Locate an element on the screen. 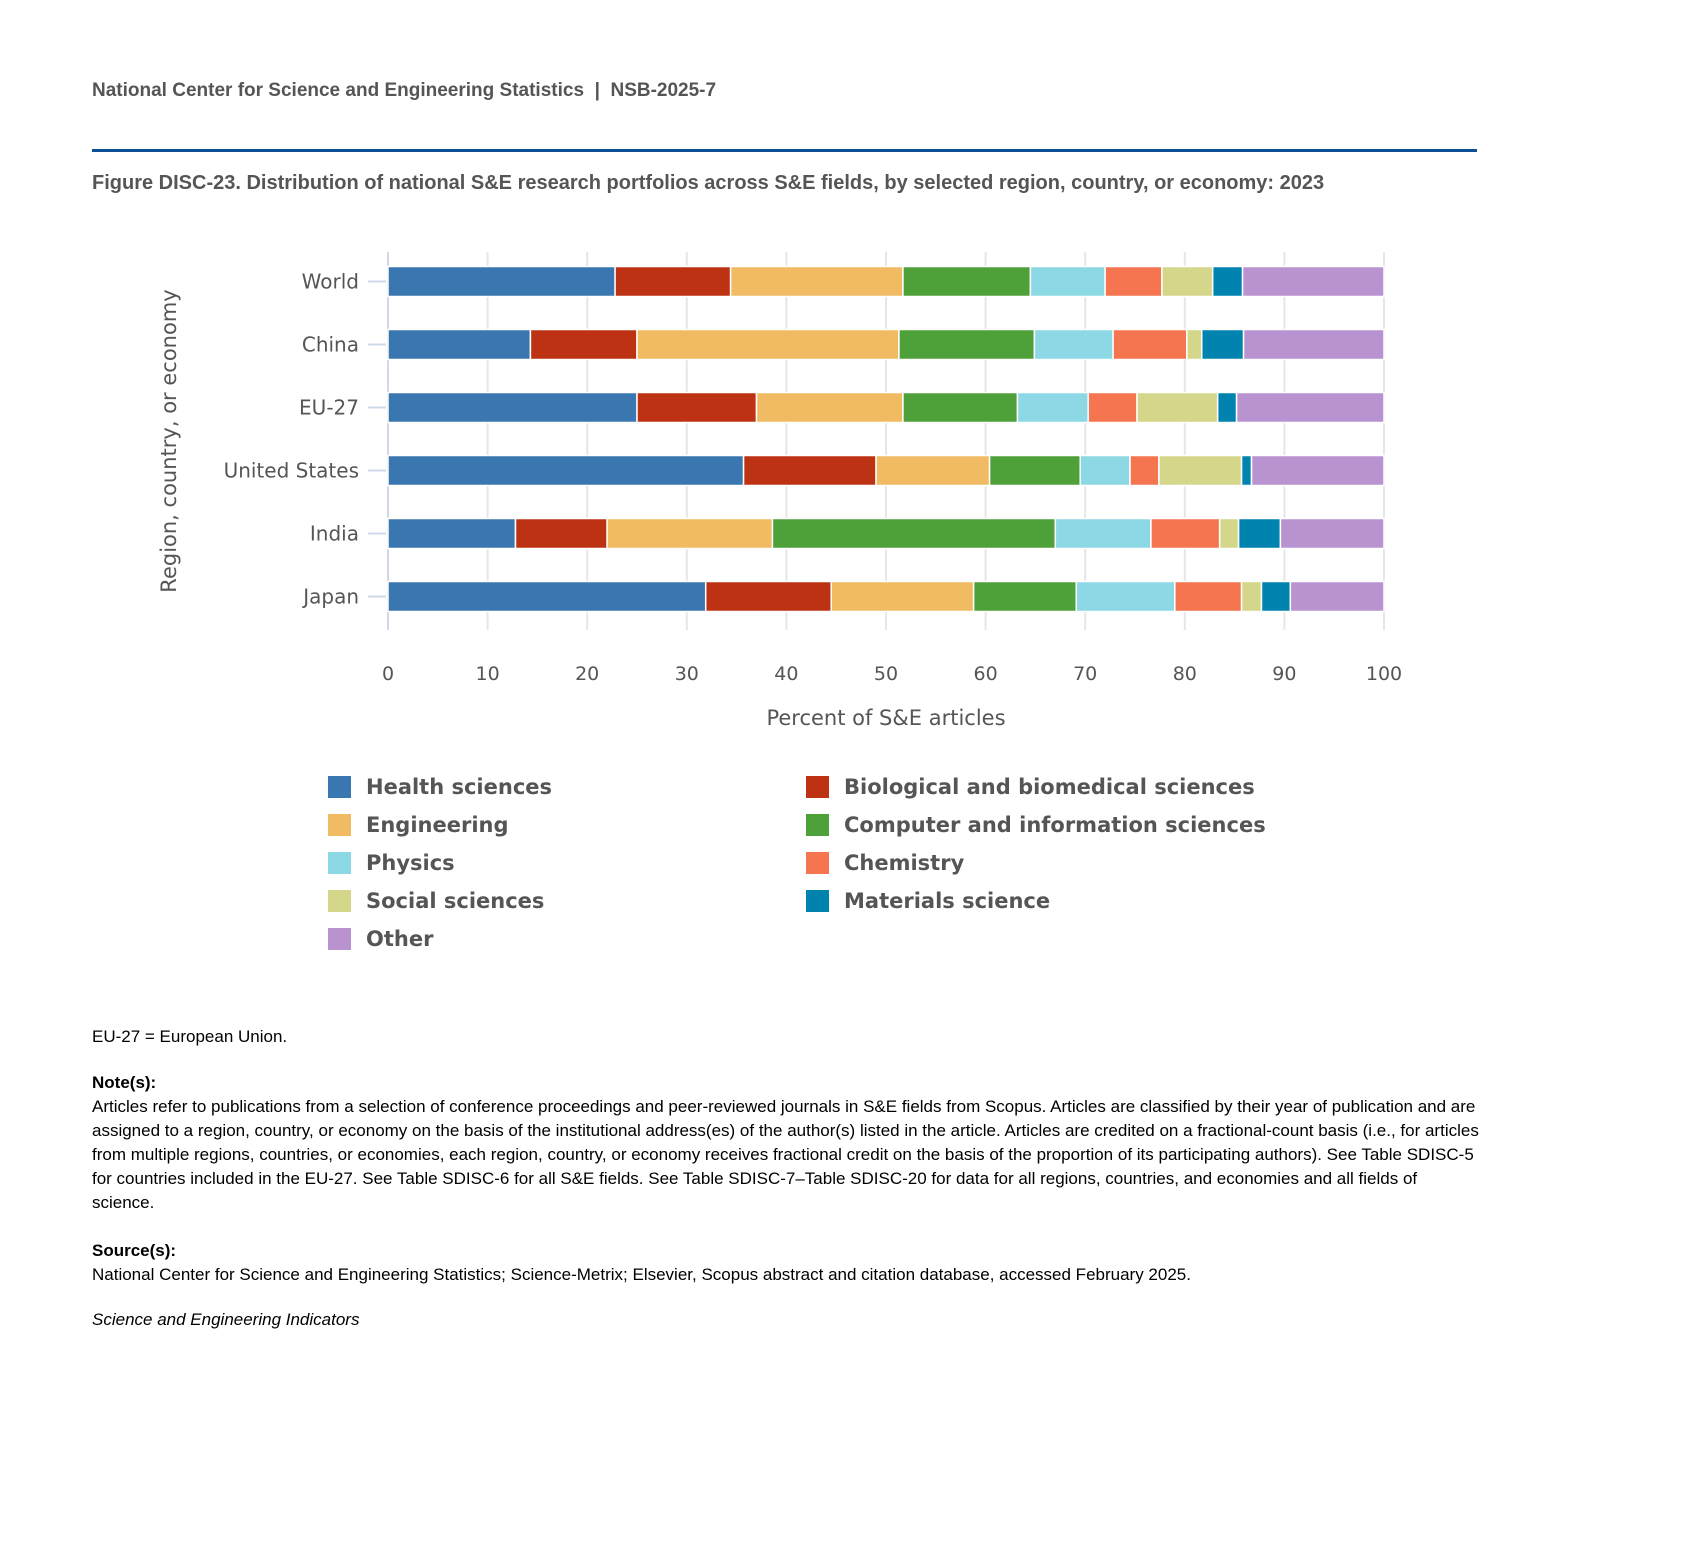  y-tick-label: EU-27 is located at coordinates (329, 408).